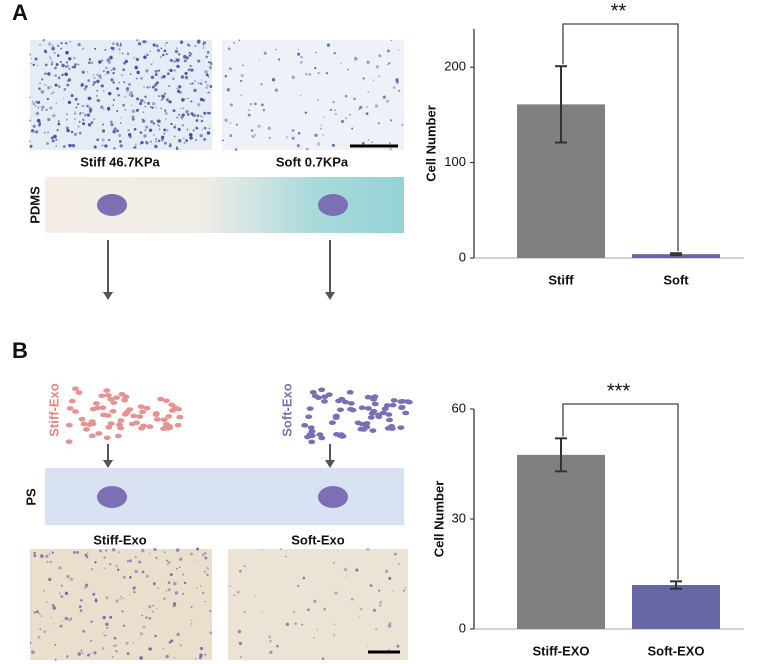 This screenshot has width=764, height=664. What do you see at coordinates (286, 410) in the screenshot?
I see `exo-label: Soft-Exo` at bounding box center [286, 410].